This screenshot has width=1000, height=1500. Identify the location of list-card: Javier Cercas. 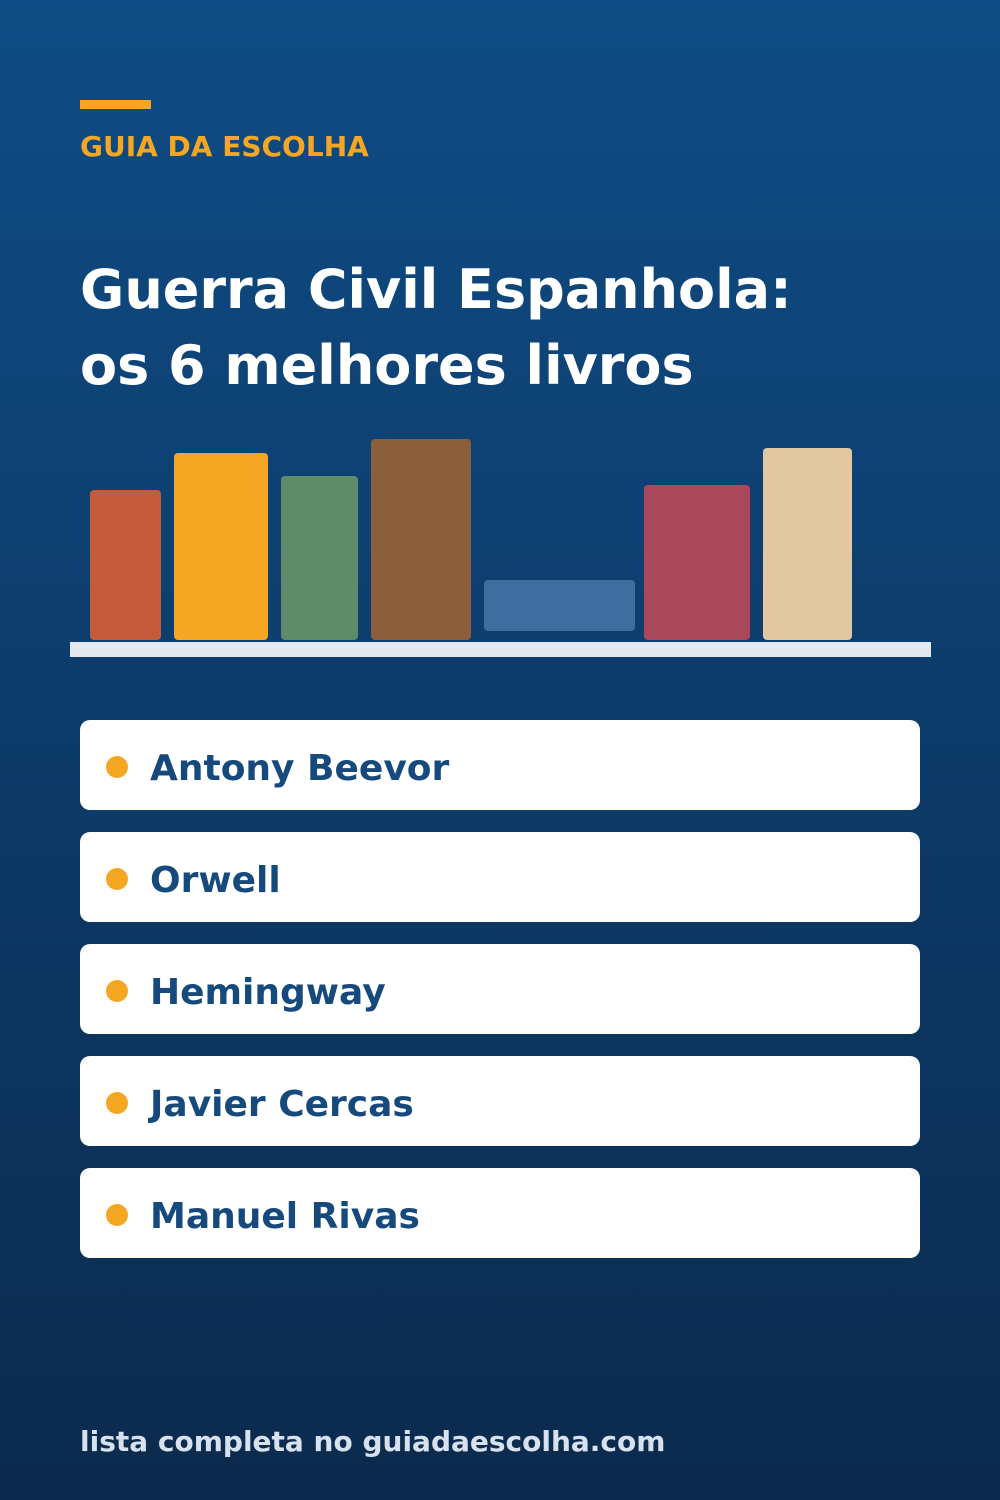
(500, 1101).